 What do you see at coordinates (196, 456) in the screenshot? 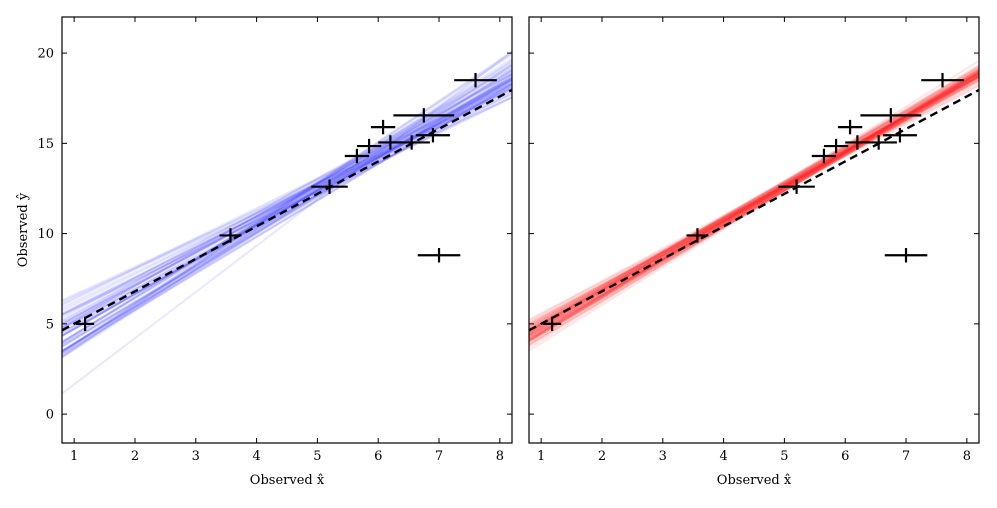
I see `left-x-tick-label: 3` at bounding box center [196, 456].